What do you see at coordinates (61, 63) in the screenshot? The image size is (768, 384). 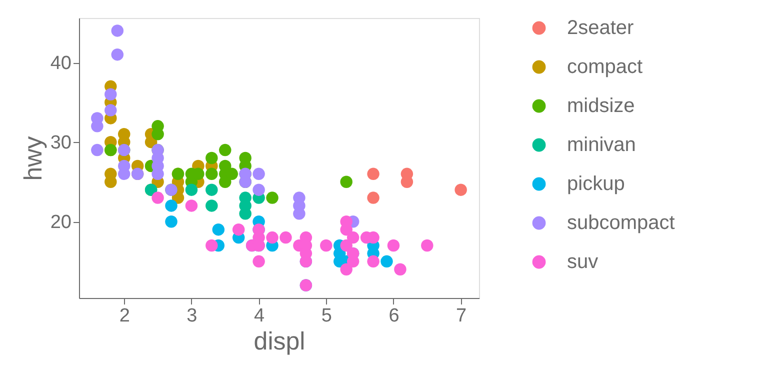 I see `y-tick-label: 40` at bounding box center [61, 63].